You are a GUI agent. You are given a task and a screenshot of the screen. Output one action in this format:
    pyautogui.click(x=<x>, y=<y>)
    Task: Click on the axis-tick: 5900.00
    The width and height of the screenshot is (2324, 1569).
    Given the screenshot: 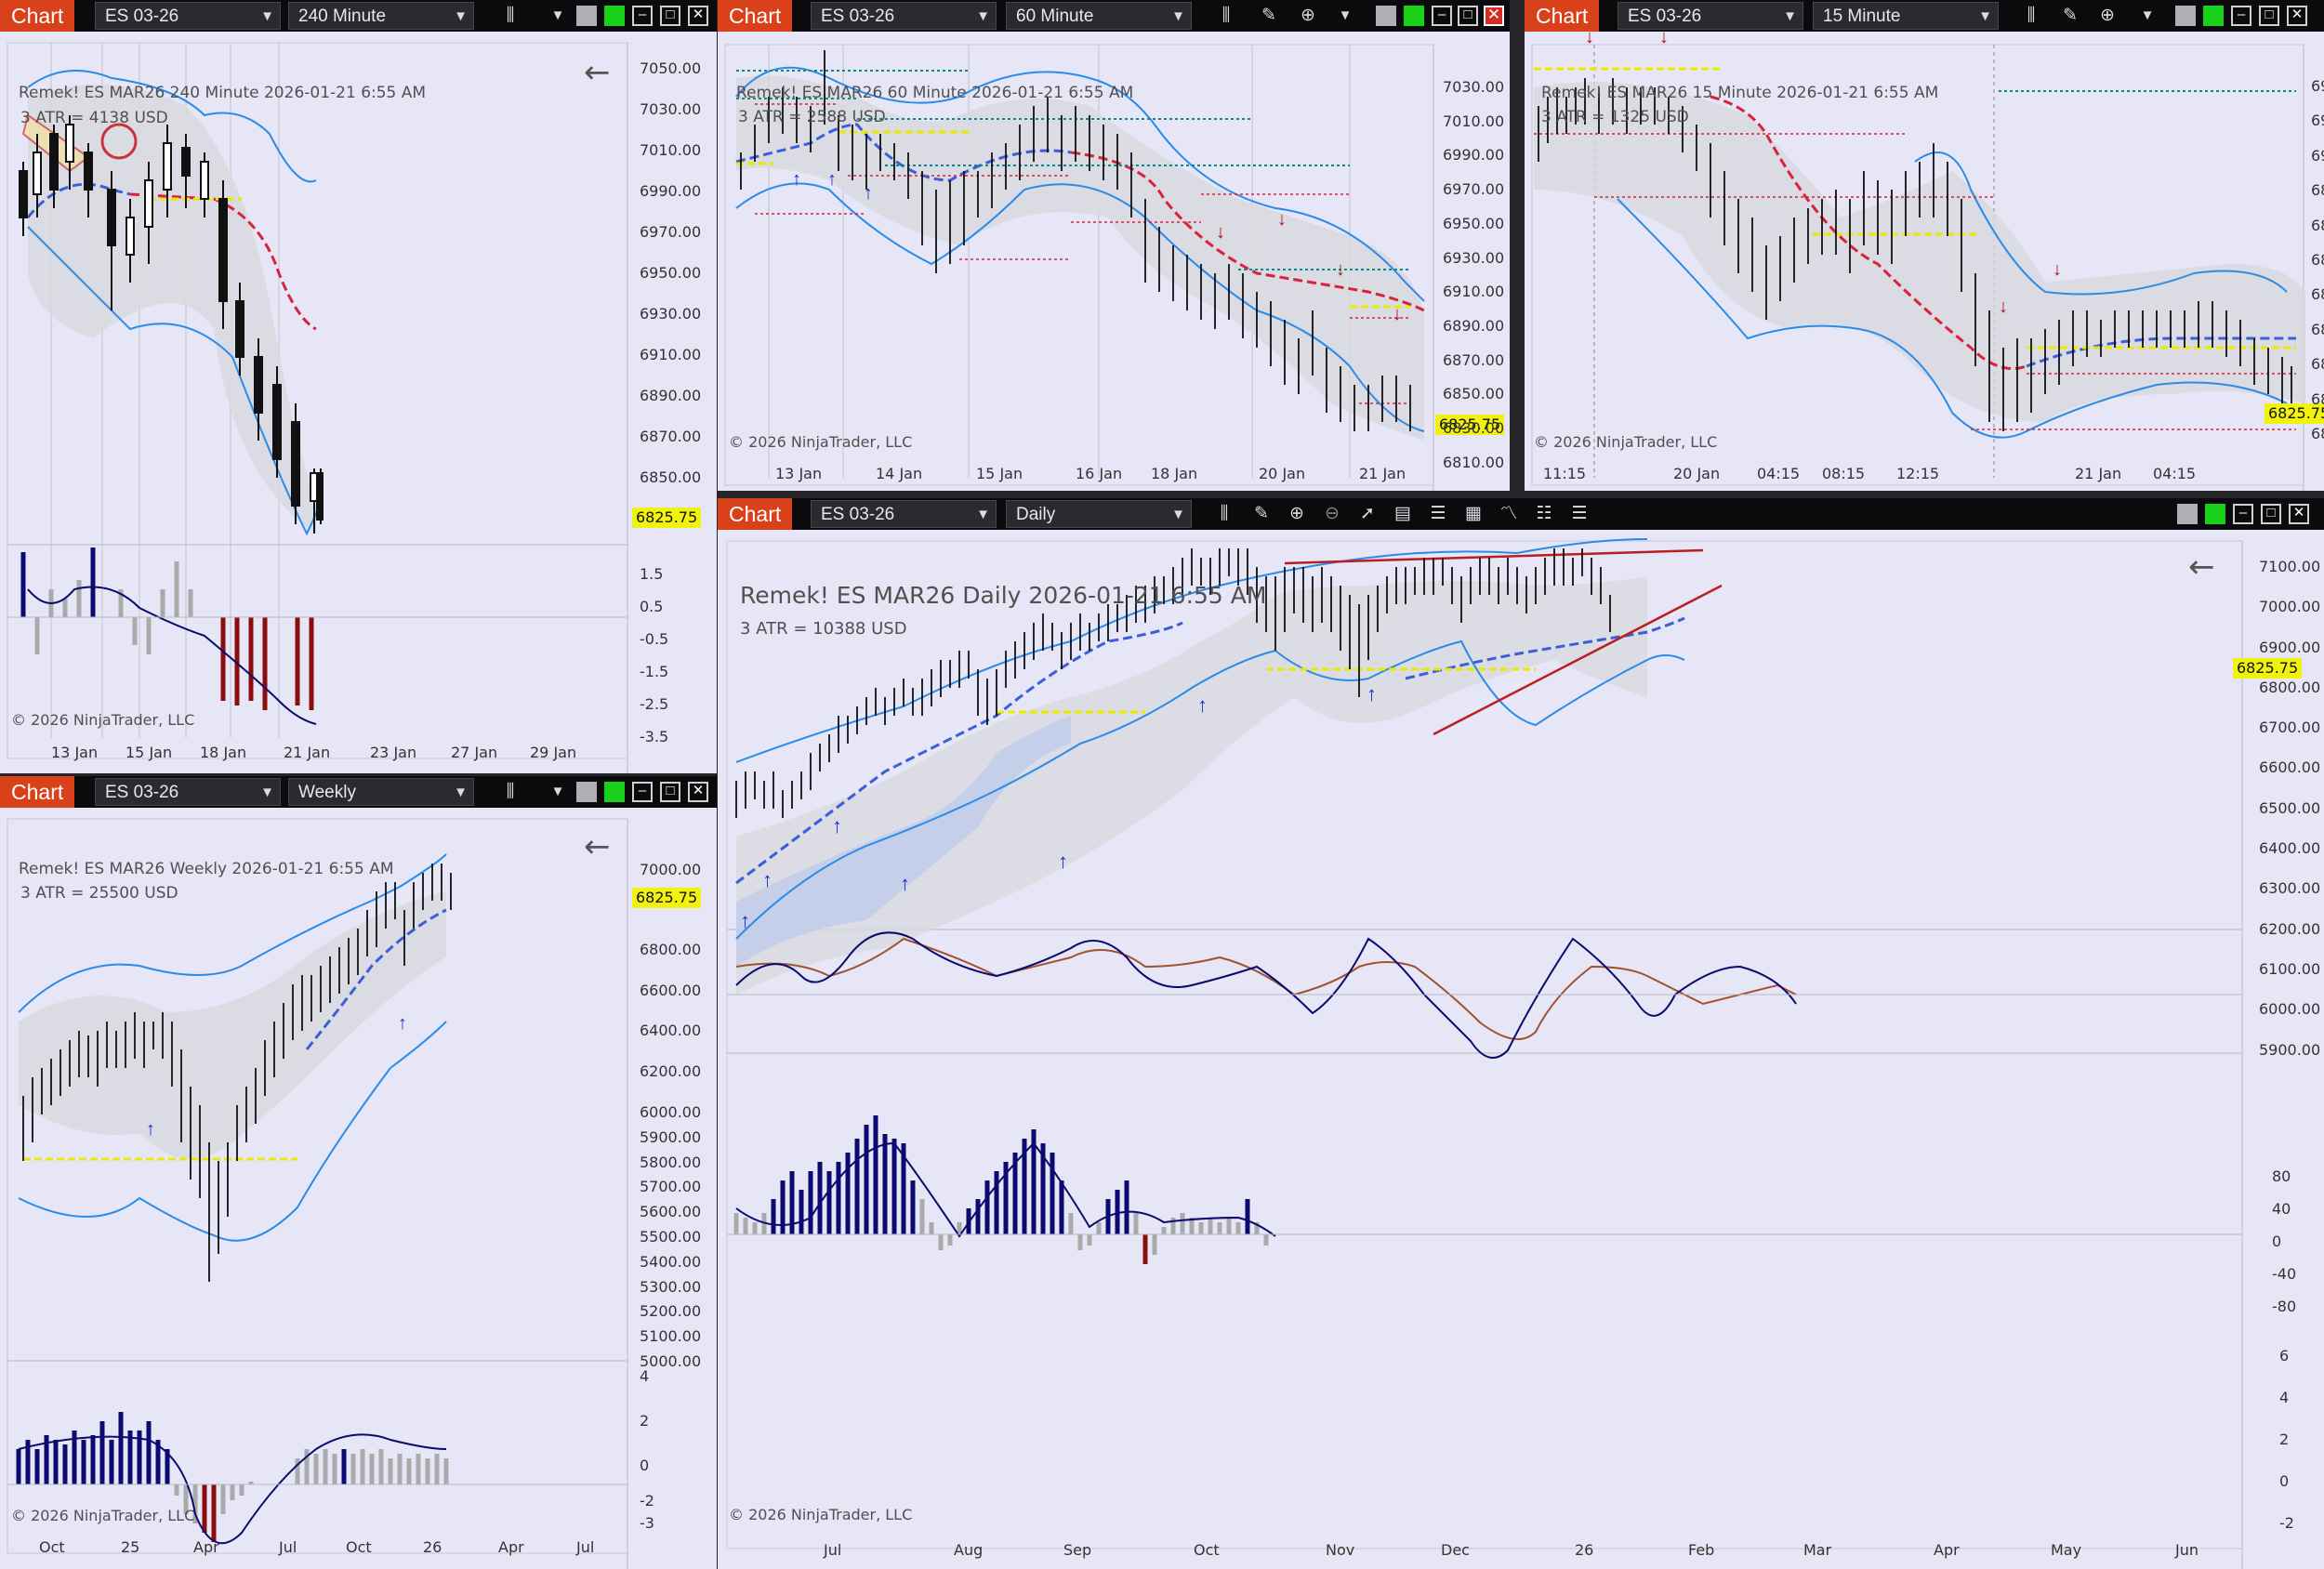 What is the action you would take?
    pyautogui.click(x=671, y=1136)
    